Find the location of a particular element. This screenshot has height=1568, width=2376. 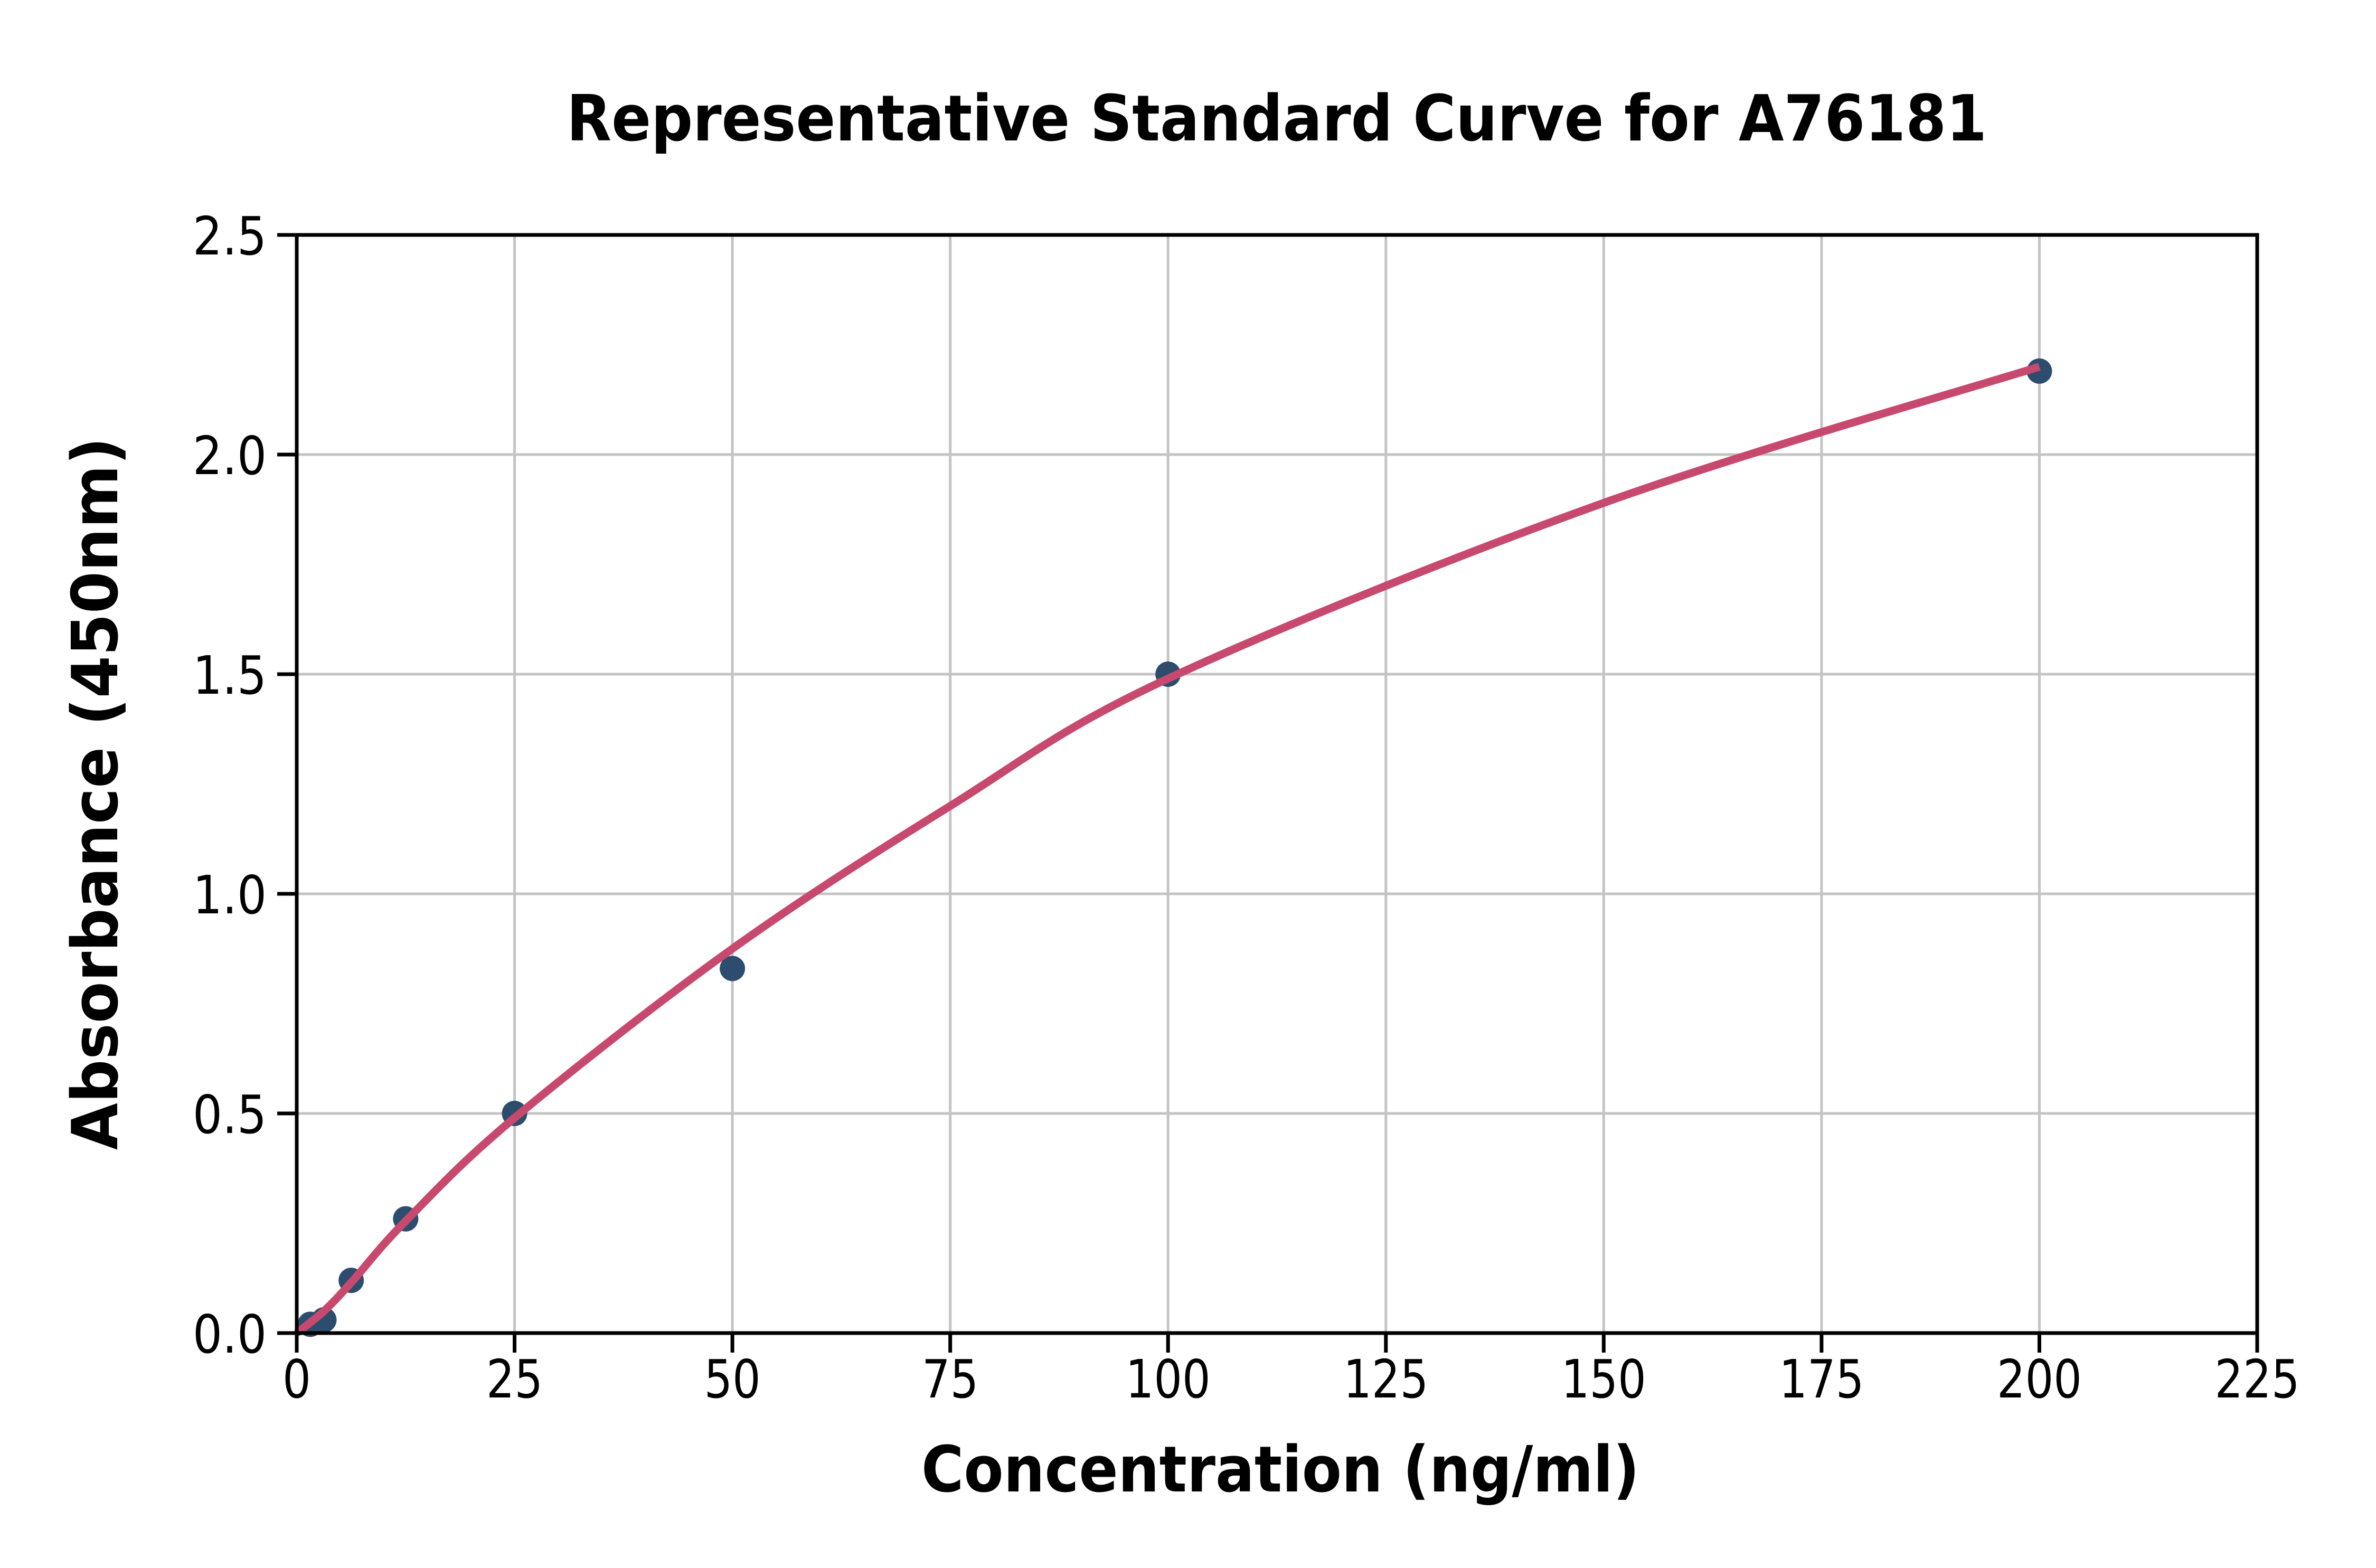

y-tick-label: 0.5 is located at coordinates (230, 1115).